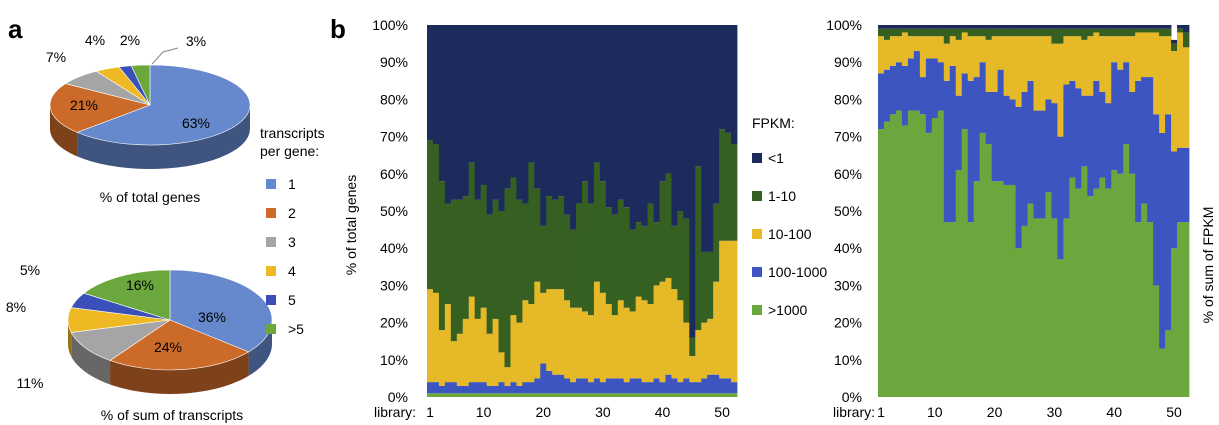 The width and height of the screenshot is (1219, 425). Describe the element at coordinates (484, 412) in the screenshot. I see `bar1-xtick-1: 10` at that location.